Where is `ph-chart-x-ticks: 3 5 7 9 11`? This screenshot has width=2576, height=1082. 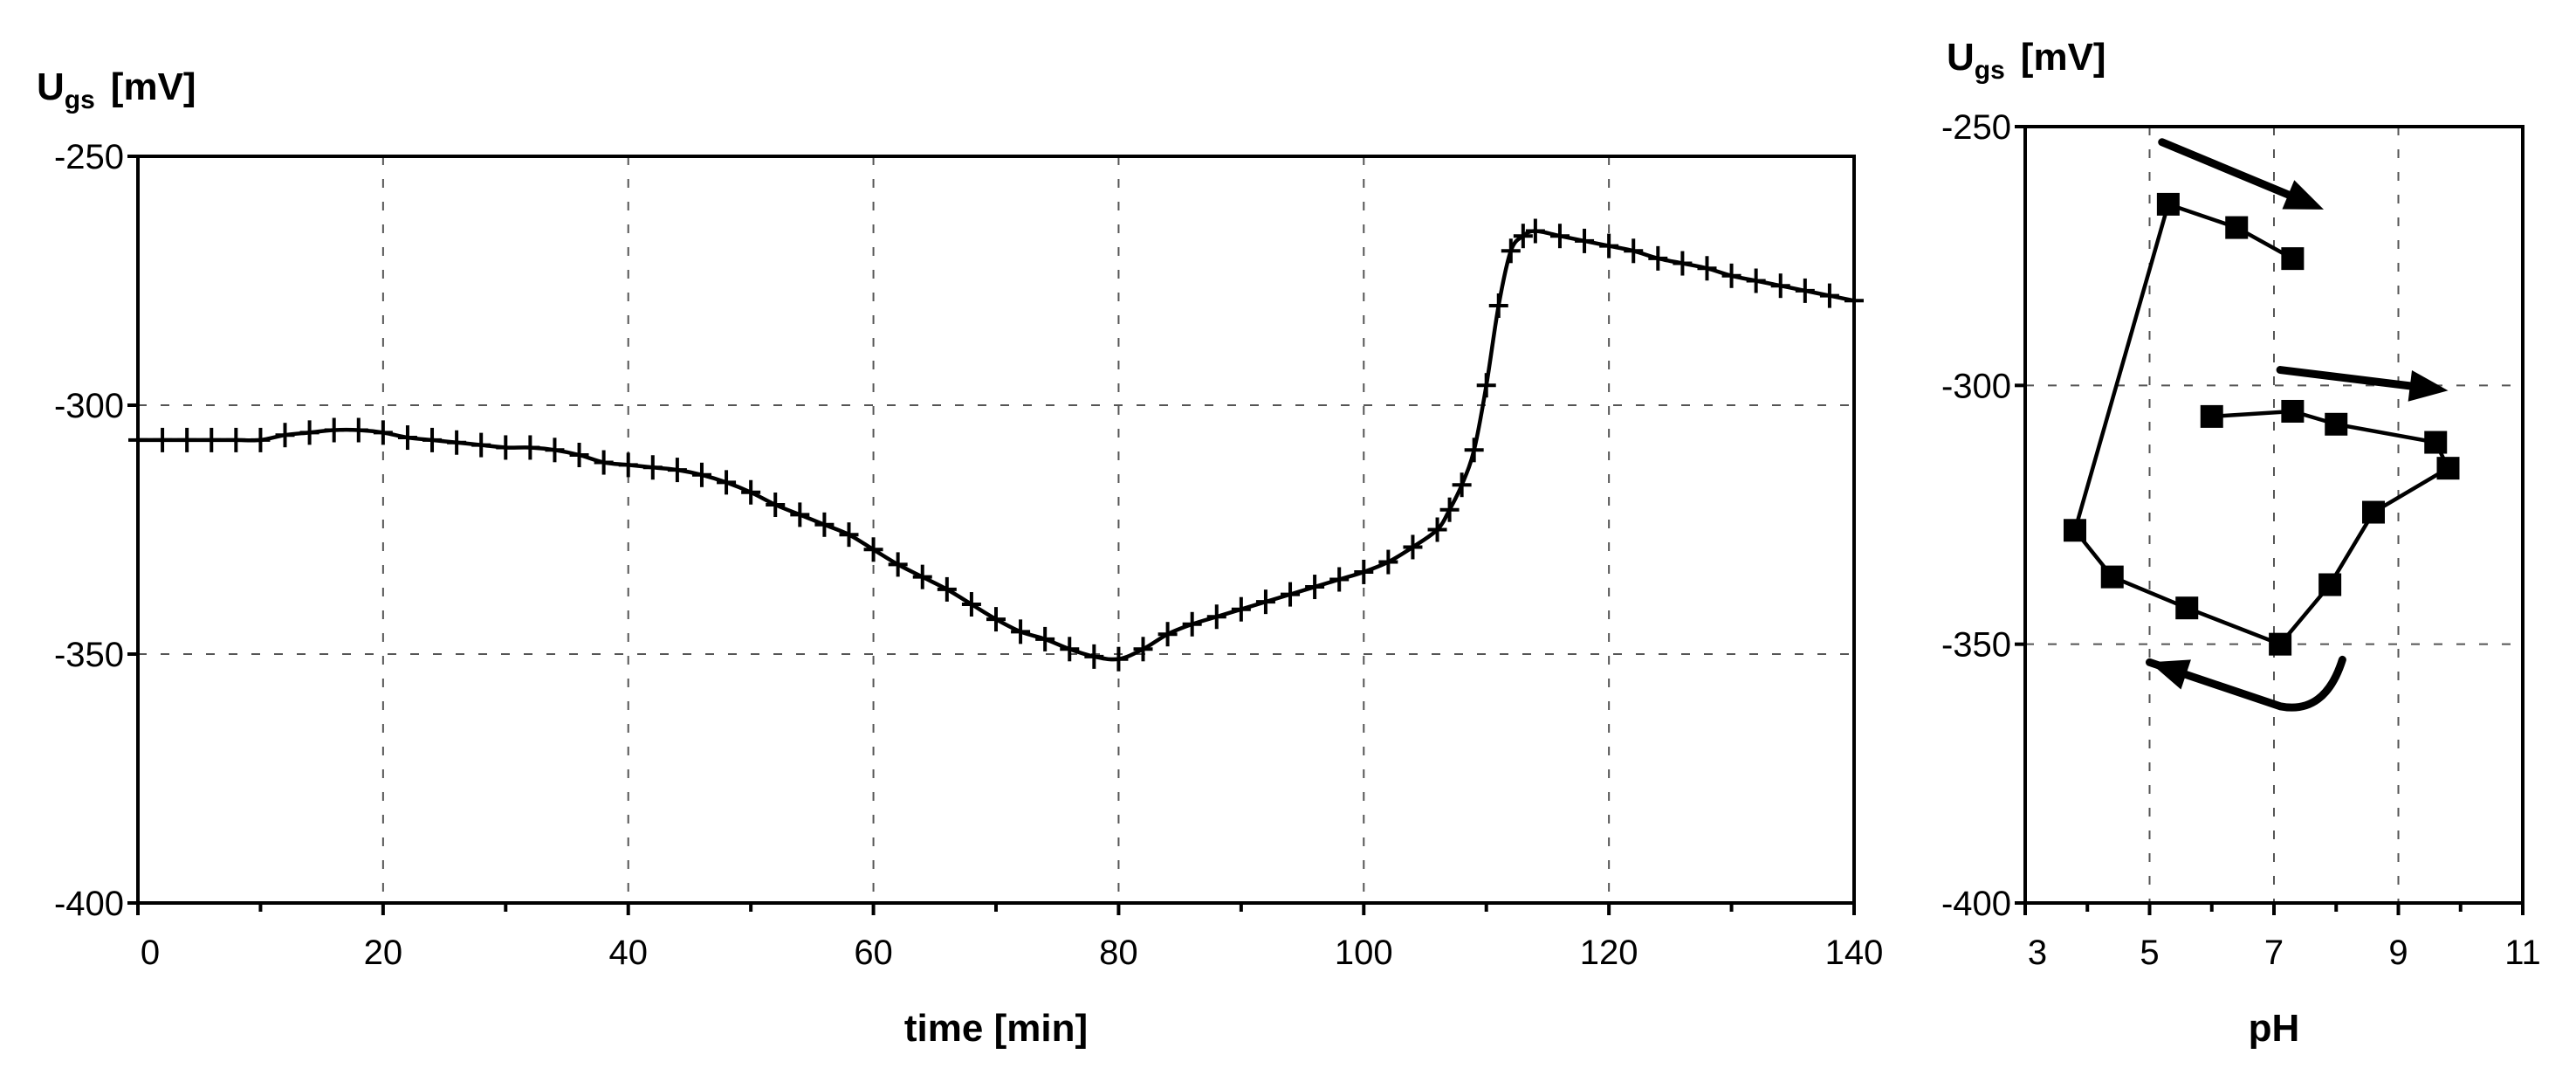 ph-chart-x-ticks: 3 5 7 9 11 is located at coordinates (2282, 937).